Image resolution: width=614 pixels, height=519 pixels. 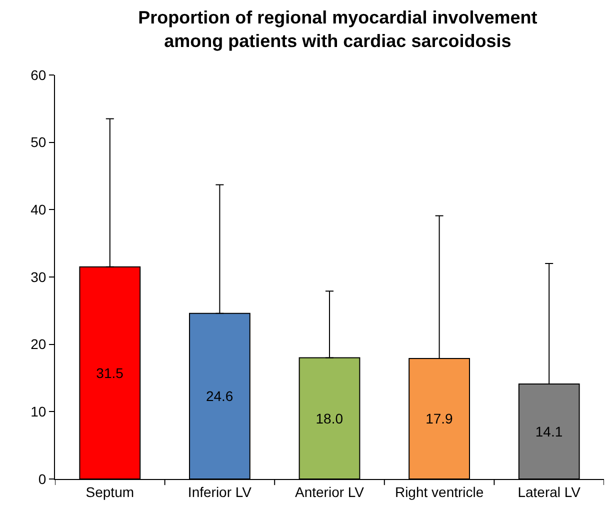 I want to click on x-tick-label: Inferior LV, so click(x=220, y=492).